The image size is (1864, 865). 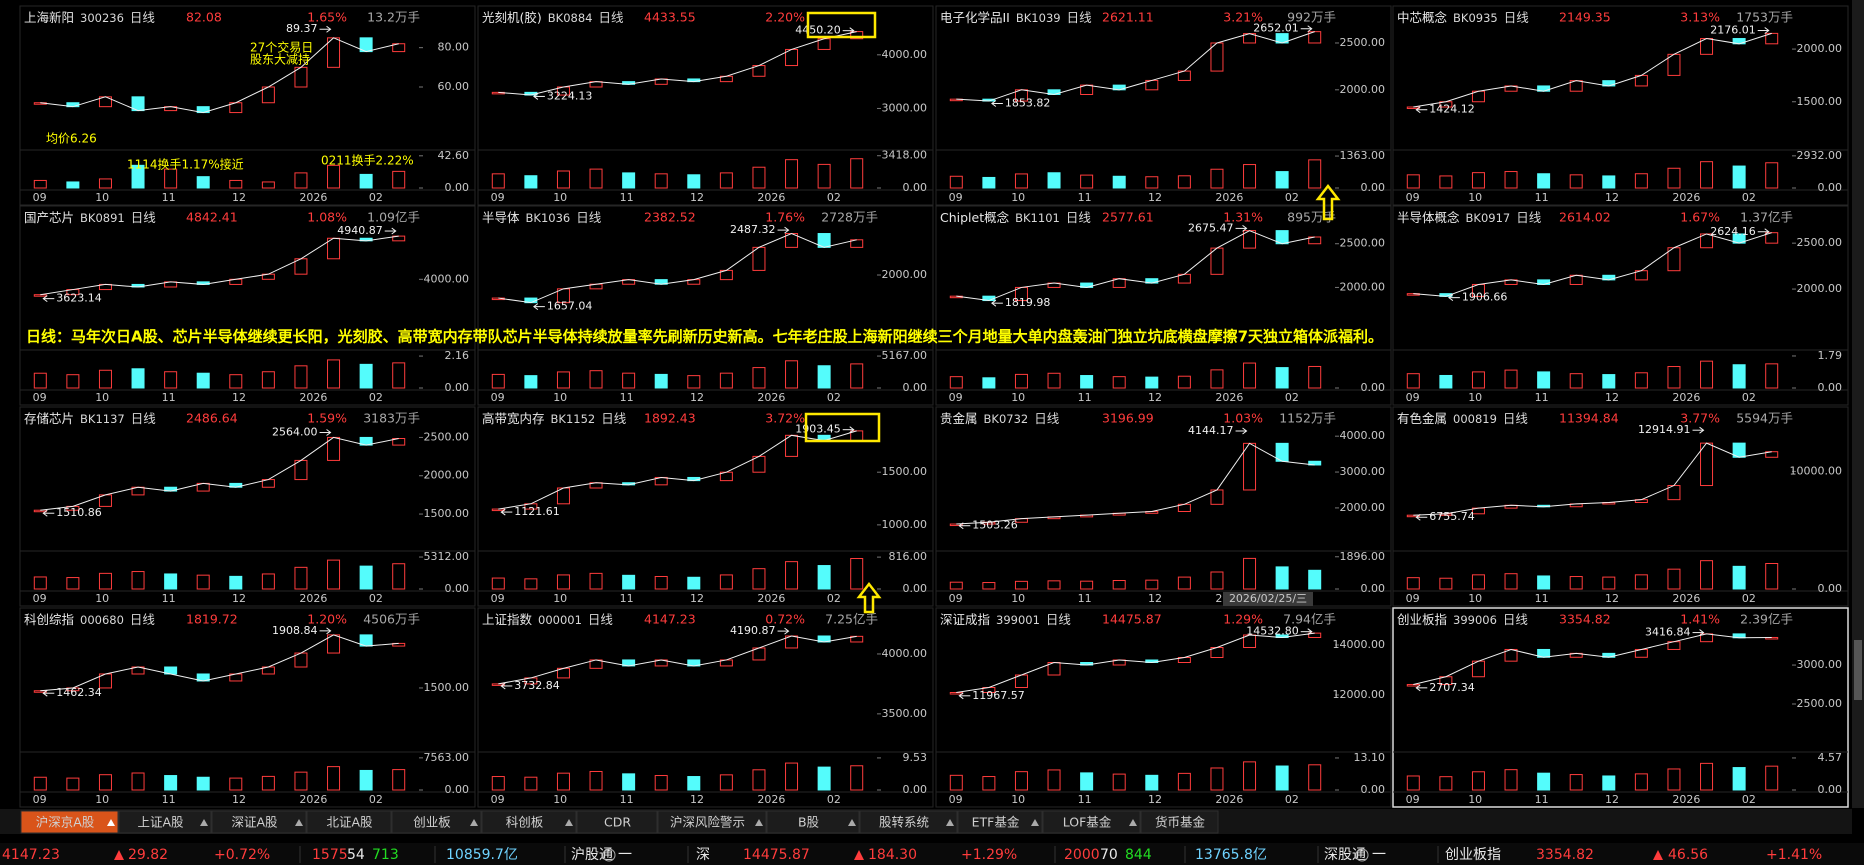 What do you see at coordinates (1820, 242) in the screenshot?
I see `y-tick-label: 2500.00` at bounding box center [1820, 242].